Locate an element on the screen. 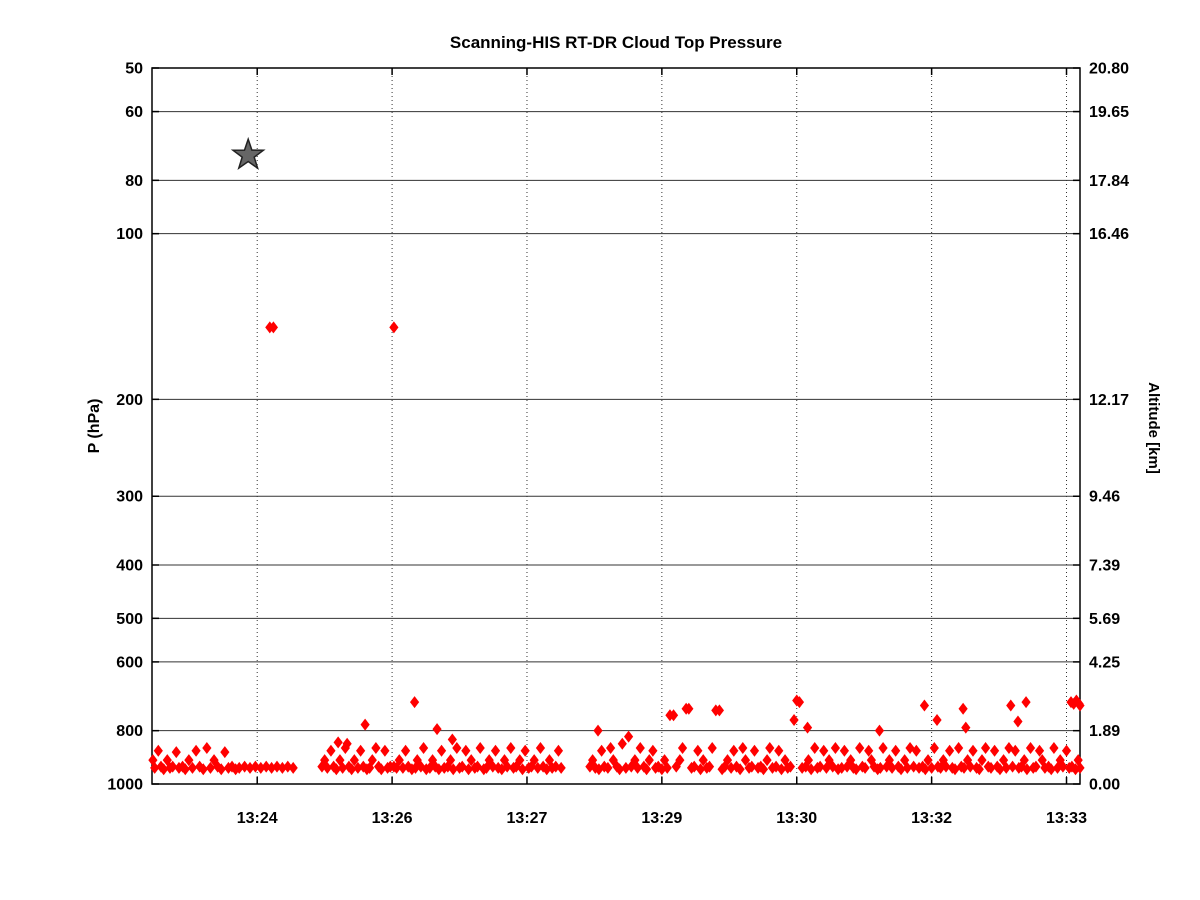  y-tick-label-pressure: 80 is located at coordinates (134, 181).